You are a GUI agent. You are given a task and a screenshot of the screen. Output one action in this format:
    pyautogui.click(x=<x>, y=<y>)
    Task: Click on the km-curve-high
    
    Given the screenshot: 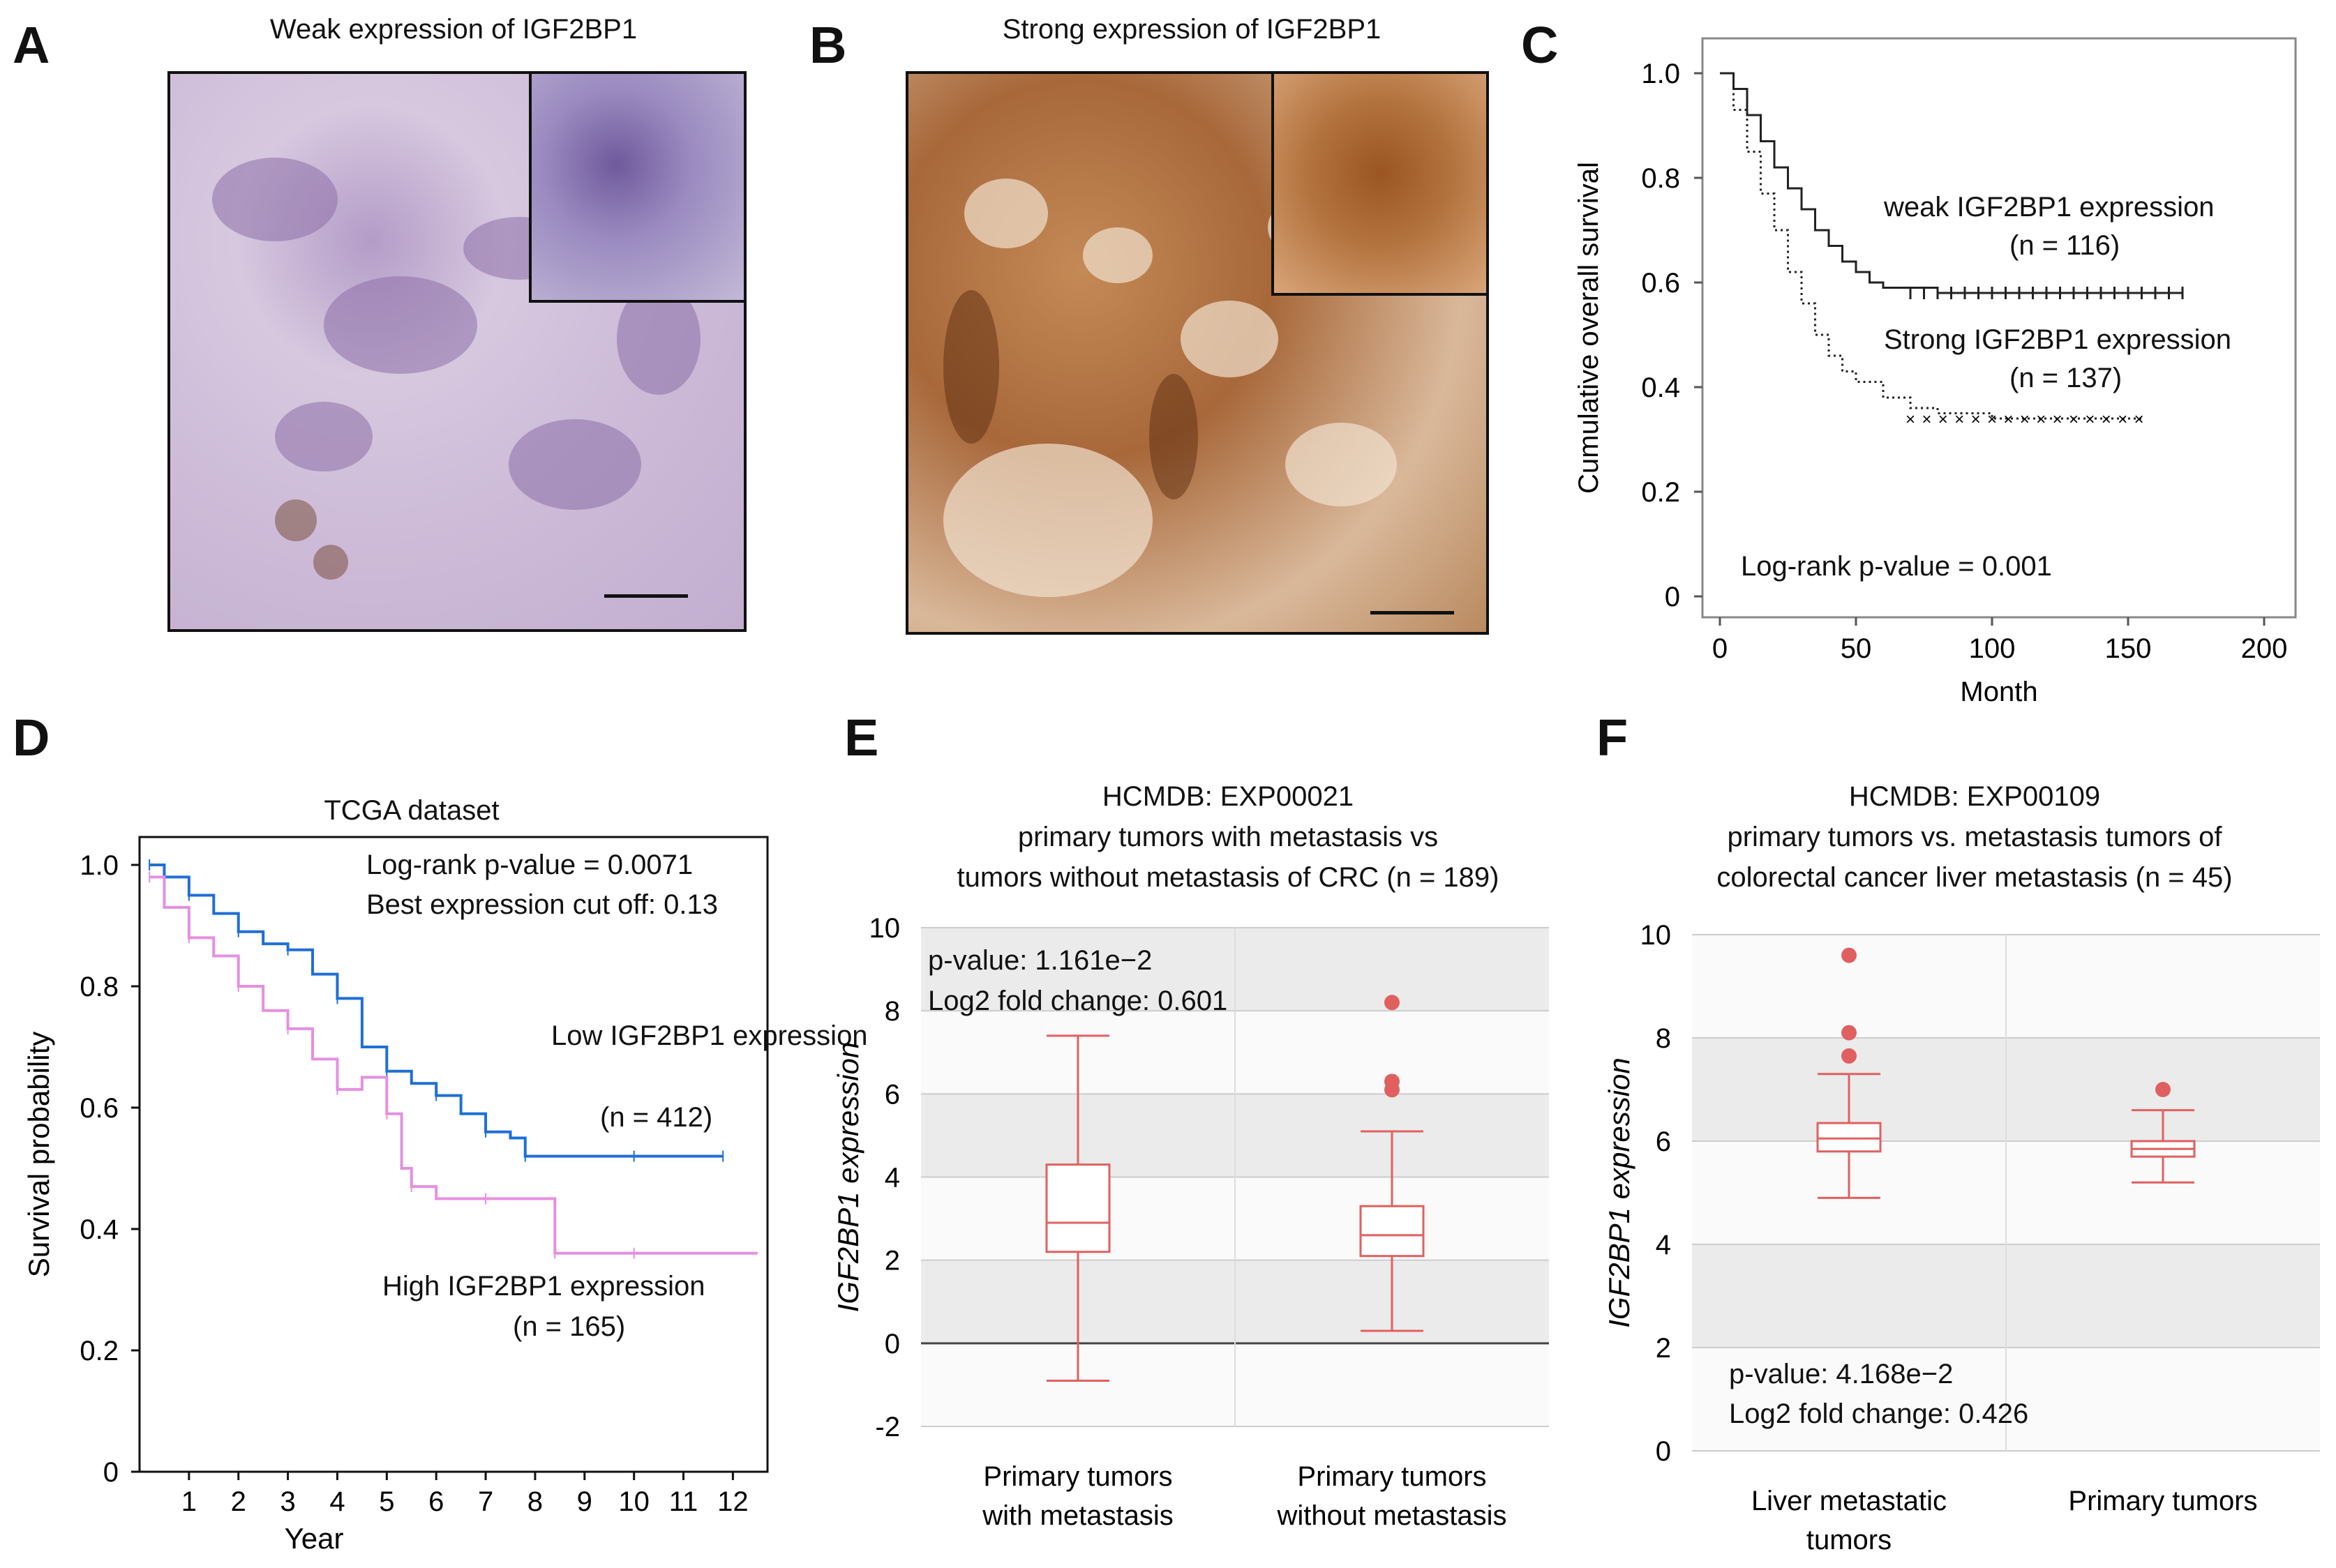 What is the action you would take?
    pyautogui.click(x=453, y=1065)
    